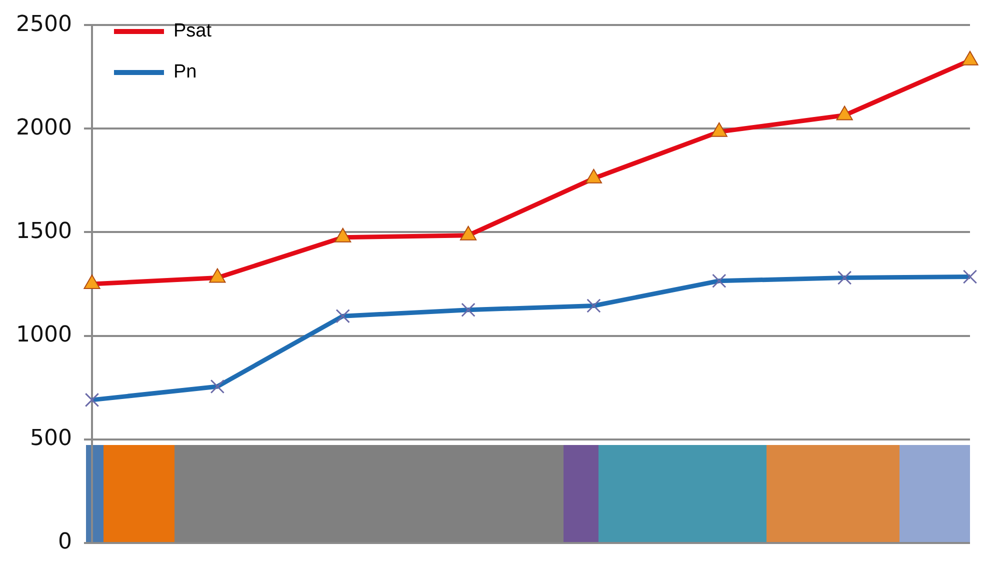 The width and height of the screenshot is (984, 568). I want to click on y-tick-label: 0, so click(65, 542).